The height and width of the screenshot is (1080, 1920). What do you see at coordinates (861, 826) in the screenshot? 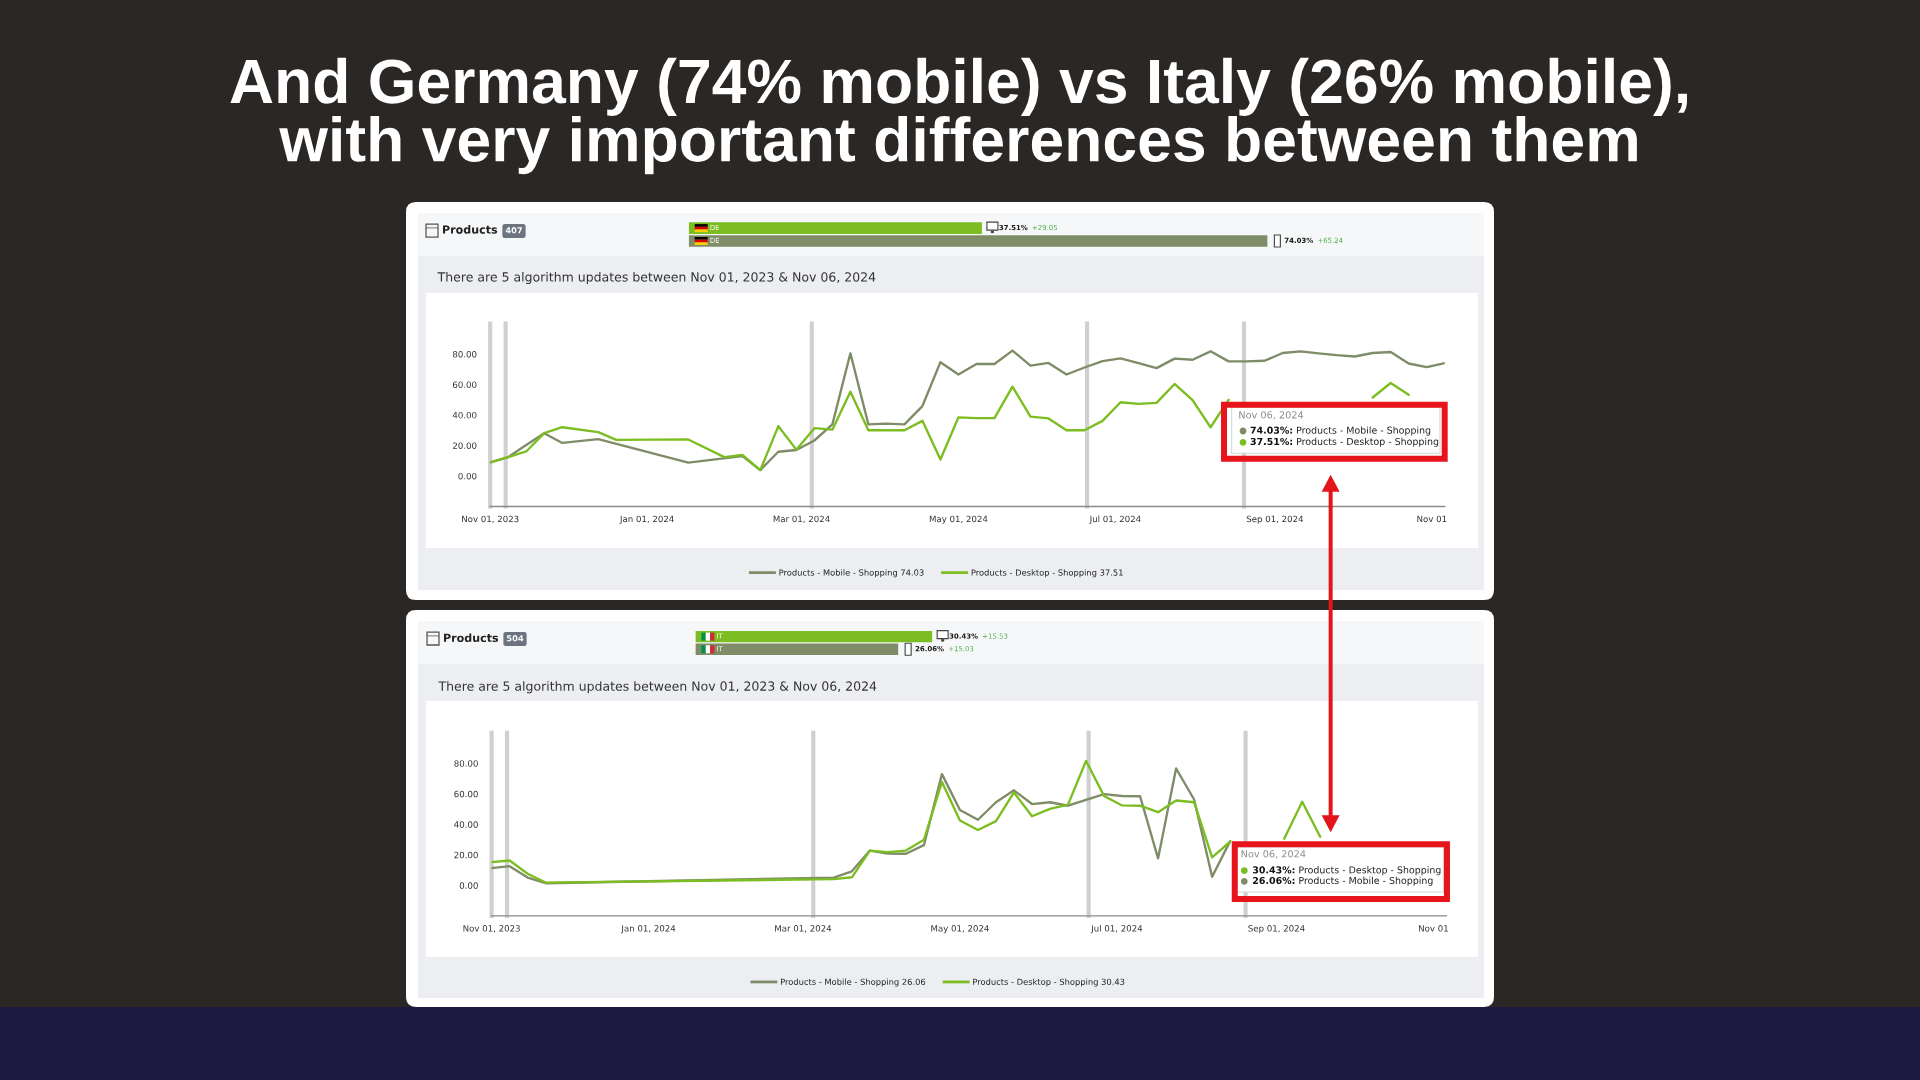
I see `line-series` at bounding box center [861, 826].